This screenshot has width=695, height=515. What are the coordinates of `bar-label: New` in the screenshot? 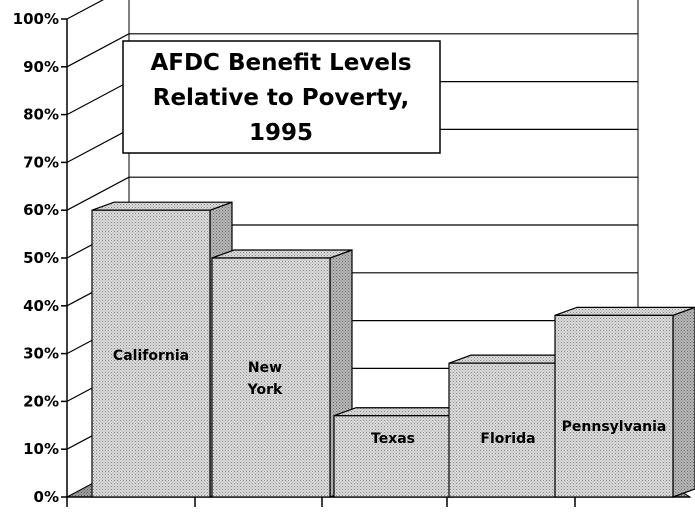 It's located at (265, 368).